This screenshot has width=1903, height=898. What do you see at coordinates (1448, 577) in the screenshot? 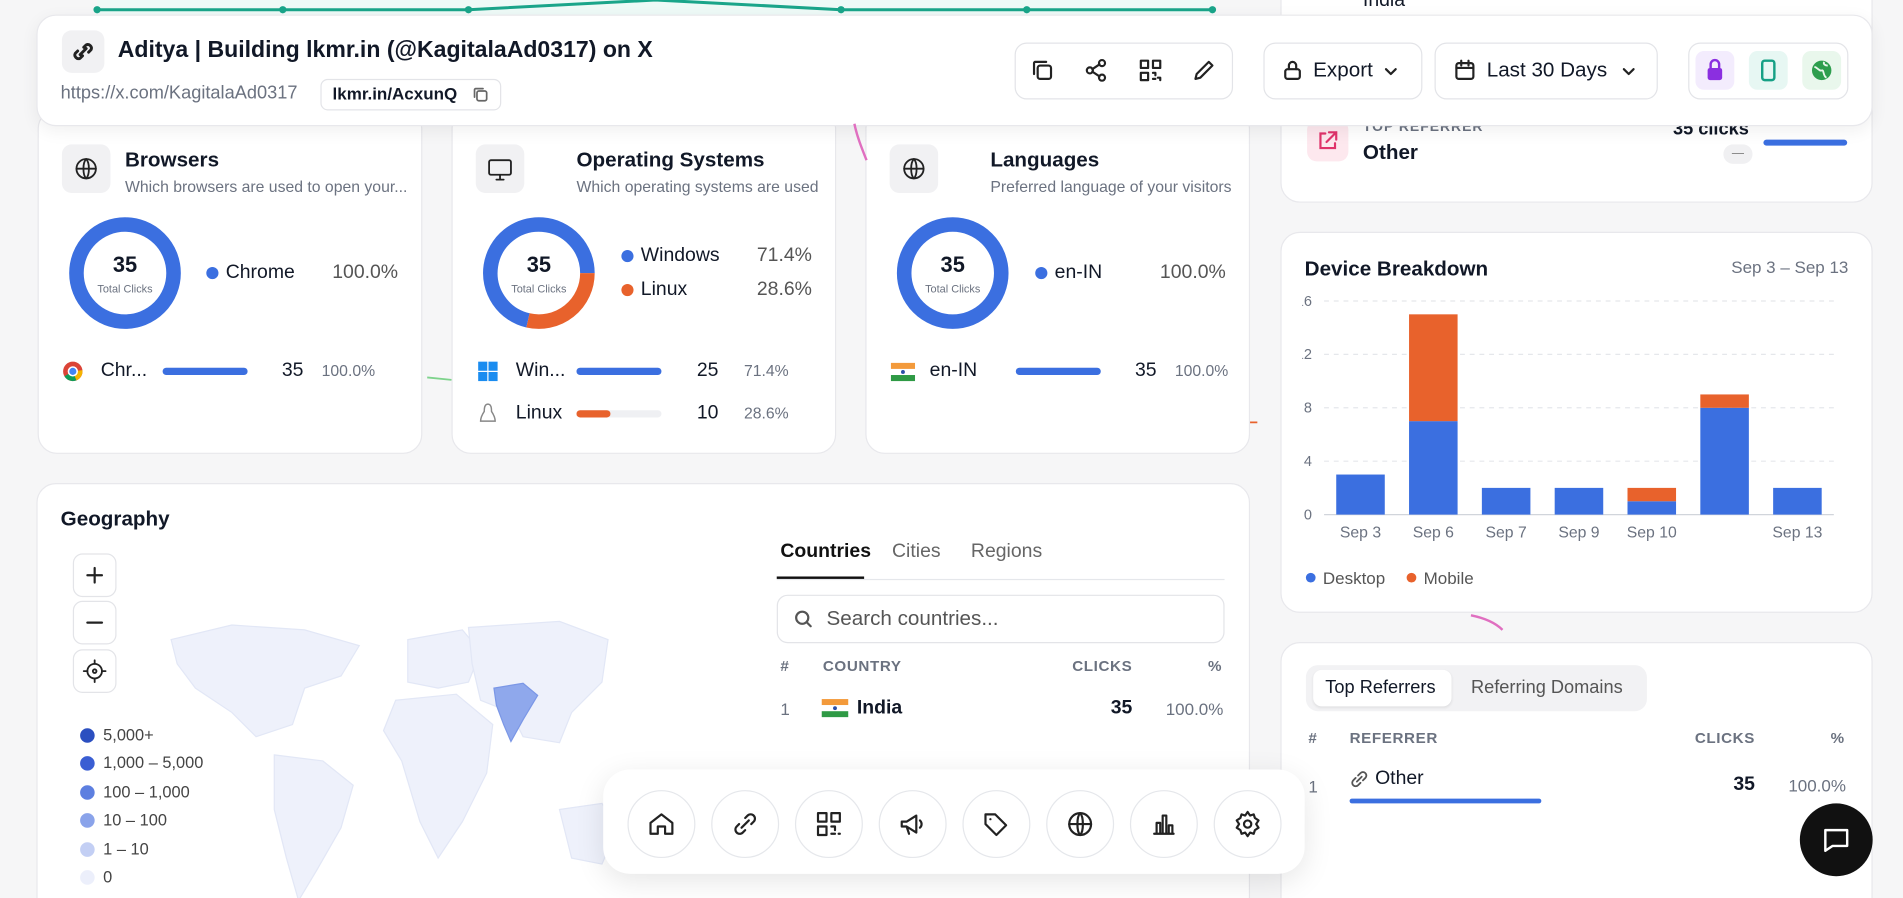
I see `legend-label: Mobile` at bounding box center [1448, 577].